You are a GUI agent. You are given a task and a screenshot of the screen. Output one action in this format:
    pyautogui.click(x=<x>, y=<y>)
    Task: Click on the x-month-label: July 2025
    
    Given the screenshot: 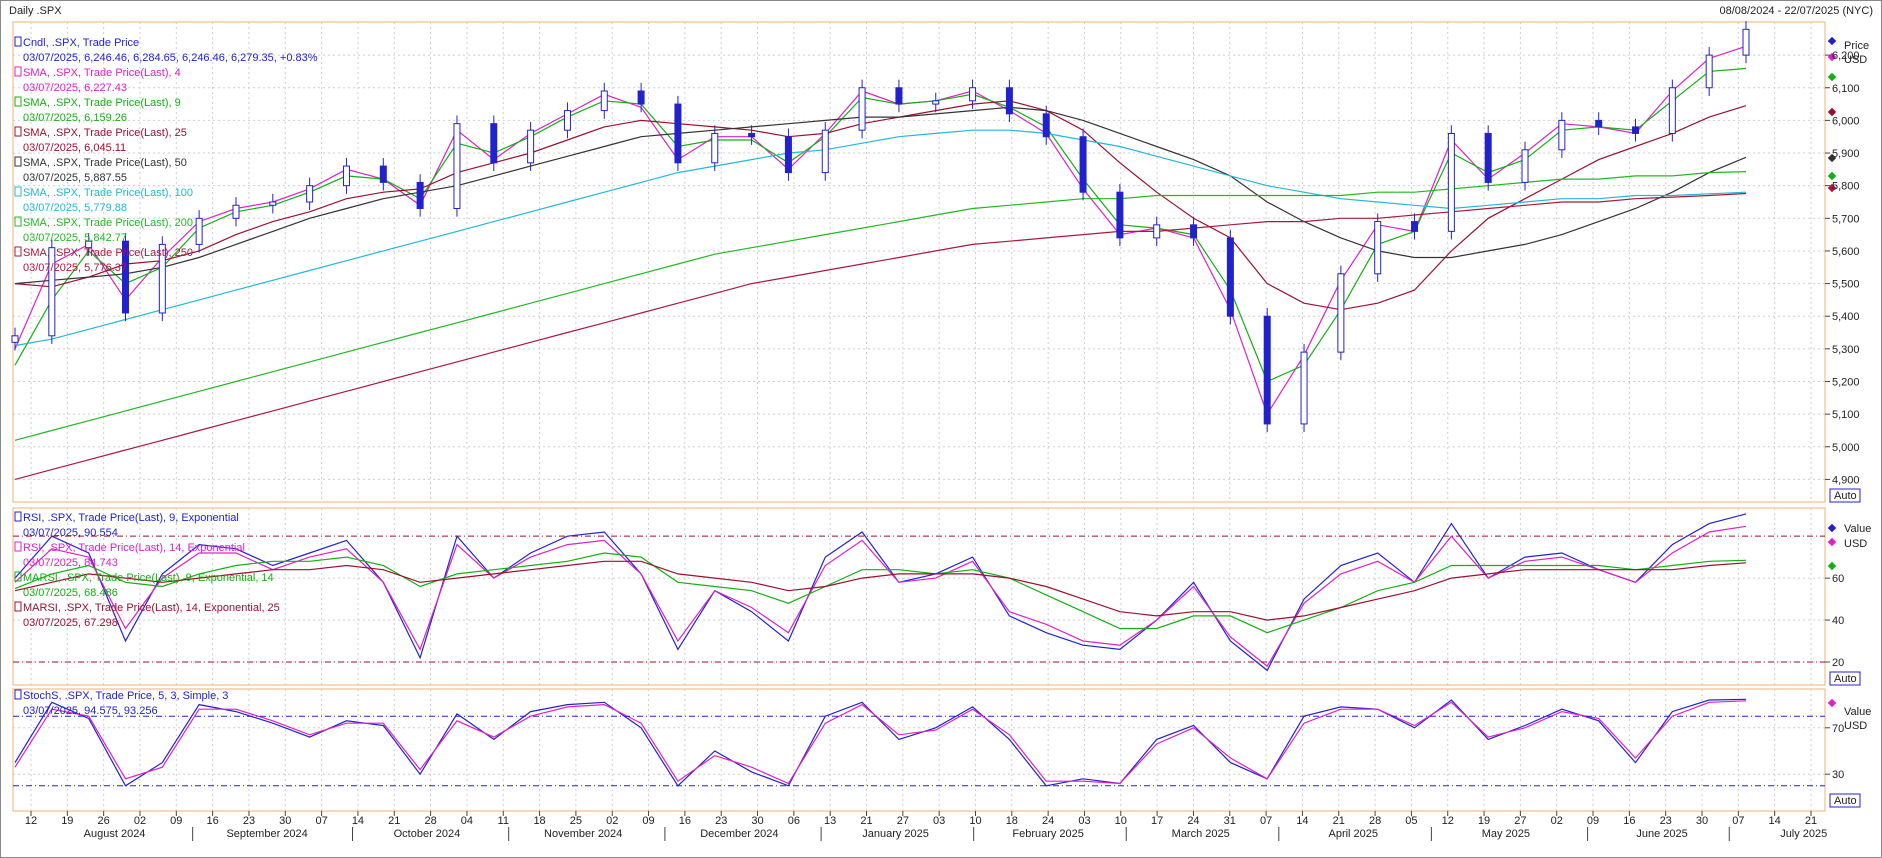 What is the action you would take?
    pyautogui.click(x=1803, y=834)
    